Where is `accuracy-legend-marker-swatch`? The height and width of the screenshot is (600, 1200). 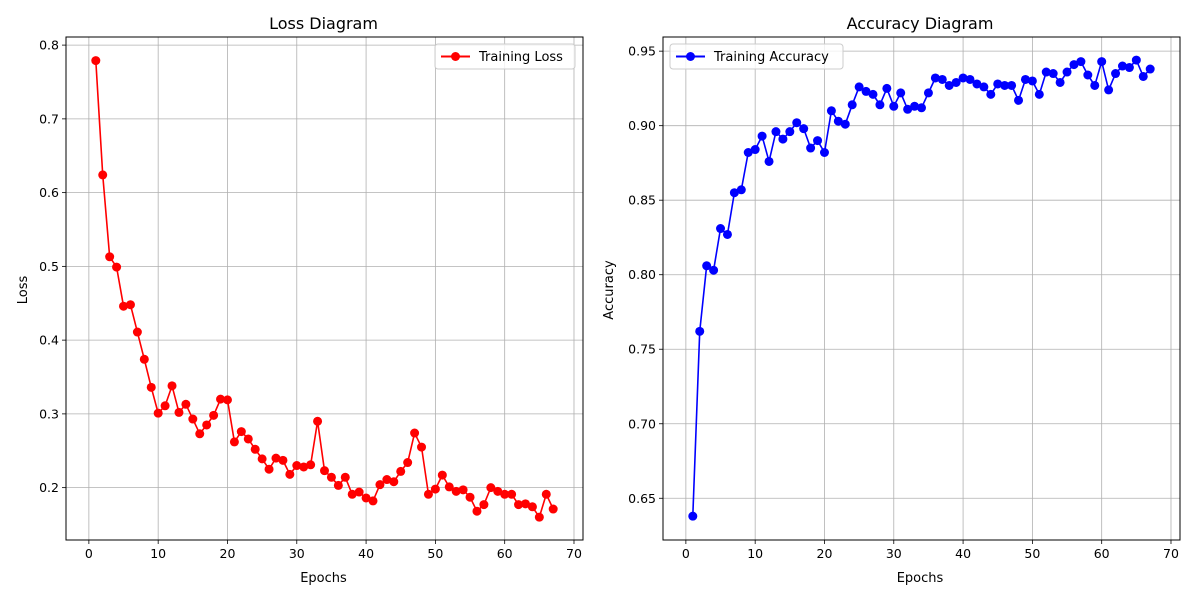
accuracy-legend-marker-swatch is located at coordinates (690, 56).